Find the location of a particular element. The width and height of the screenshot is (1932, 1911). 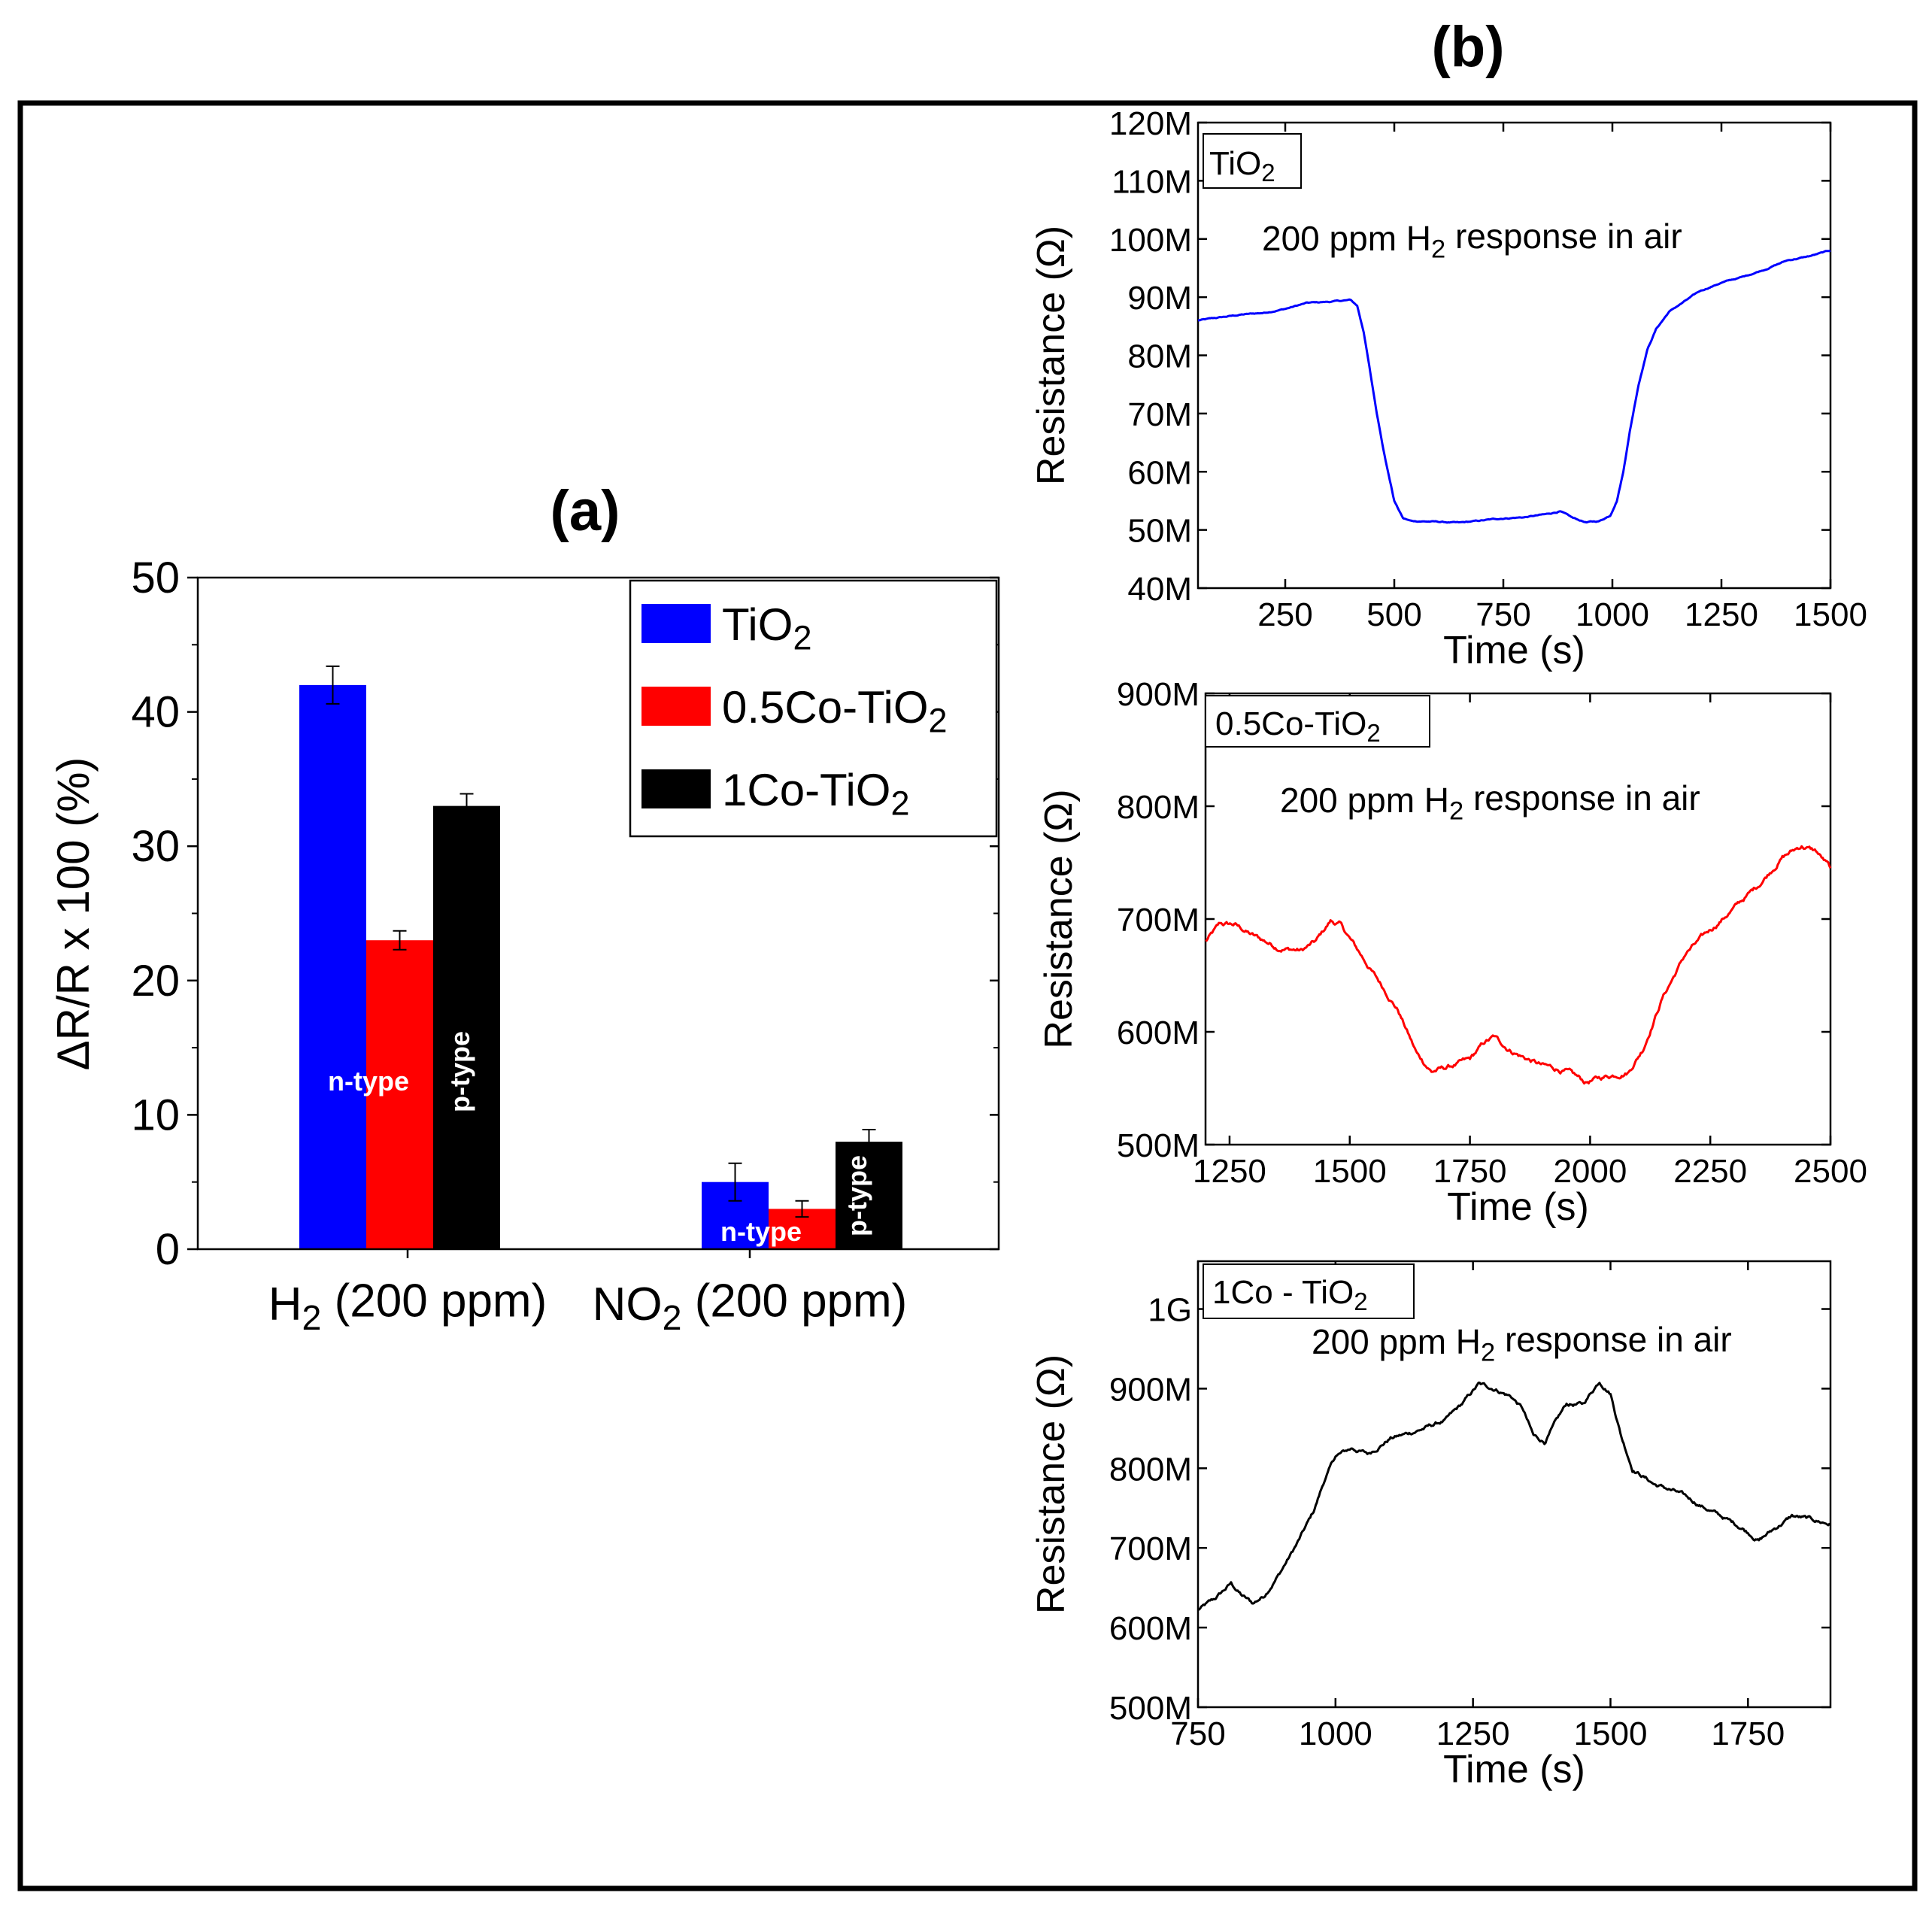

y-tick-label: 120M is located at coordinates (1150, 123).